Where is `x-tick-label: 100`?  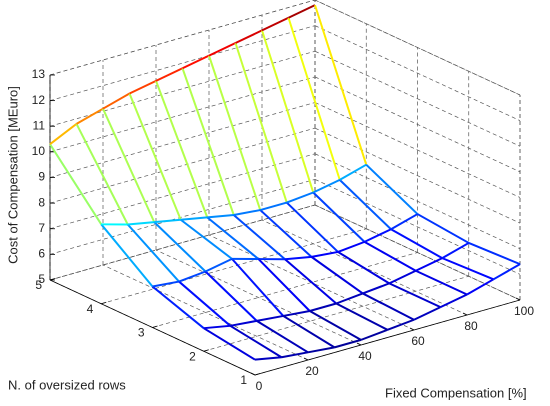 x-tick-label: 100 is located at coordinates (524, 311).